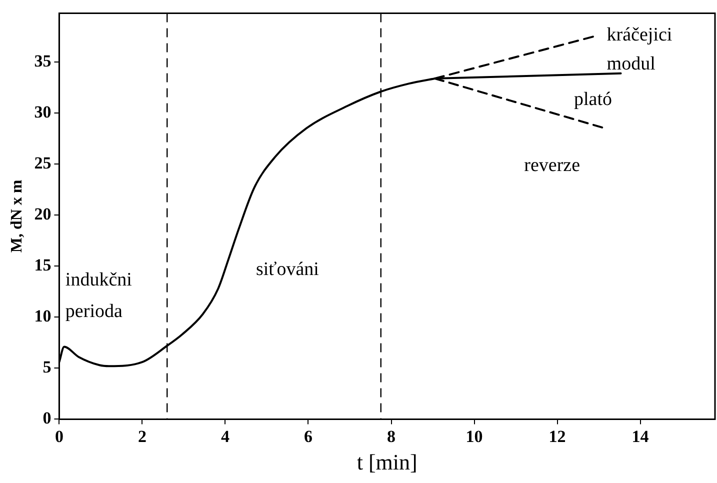  Describe the element at coordinates (639, 35) in the screenshot. I see `annotation: kráčejici` at that location.